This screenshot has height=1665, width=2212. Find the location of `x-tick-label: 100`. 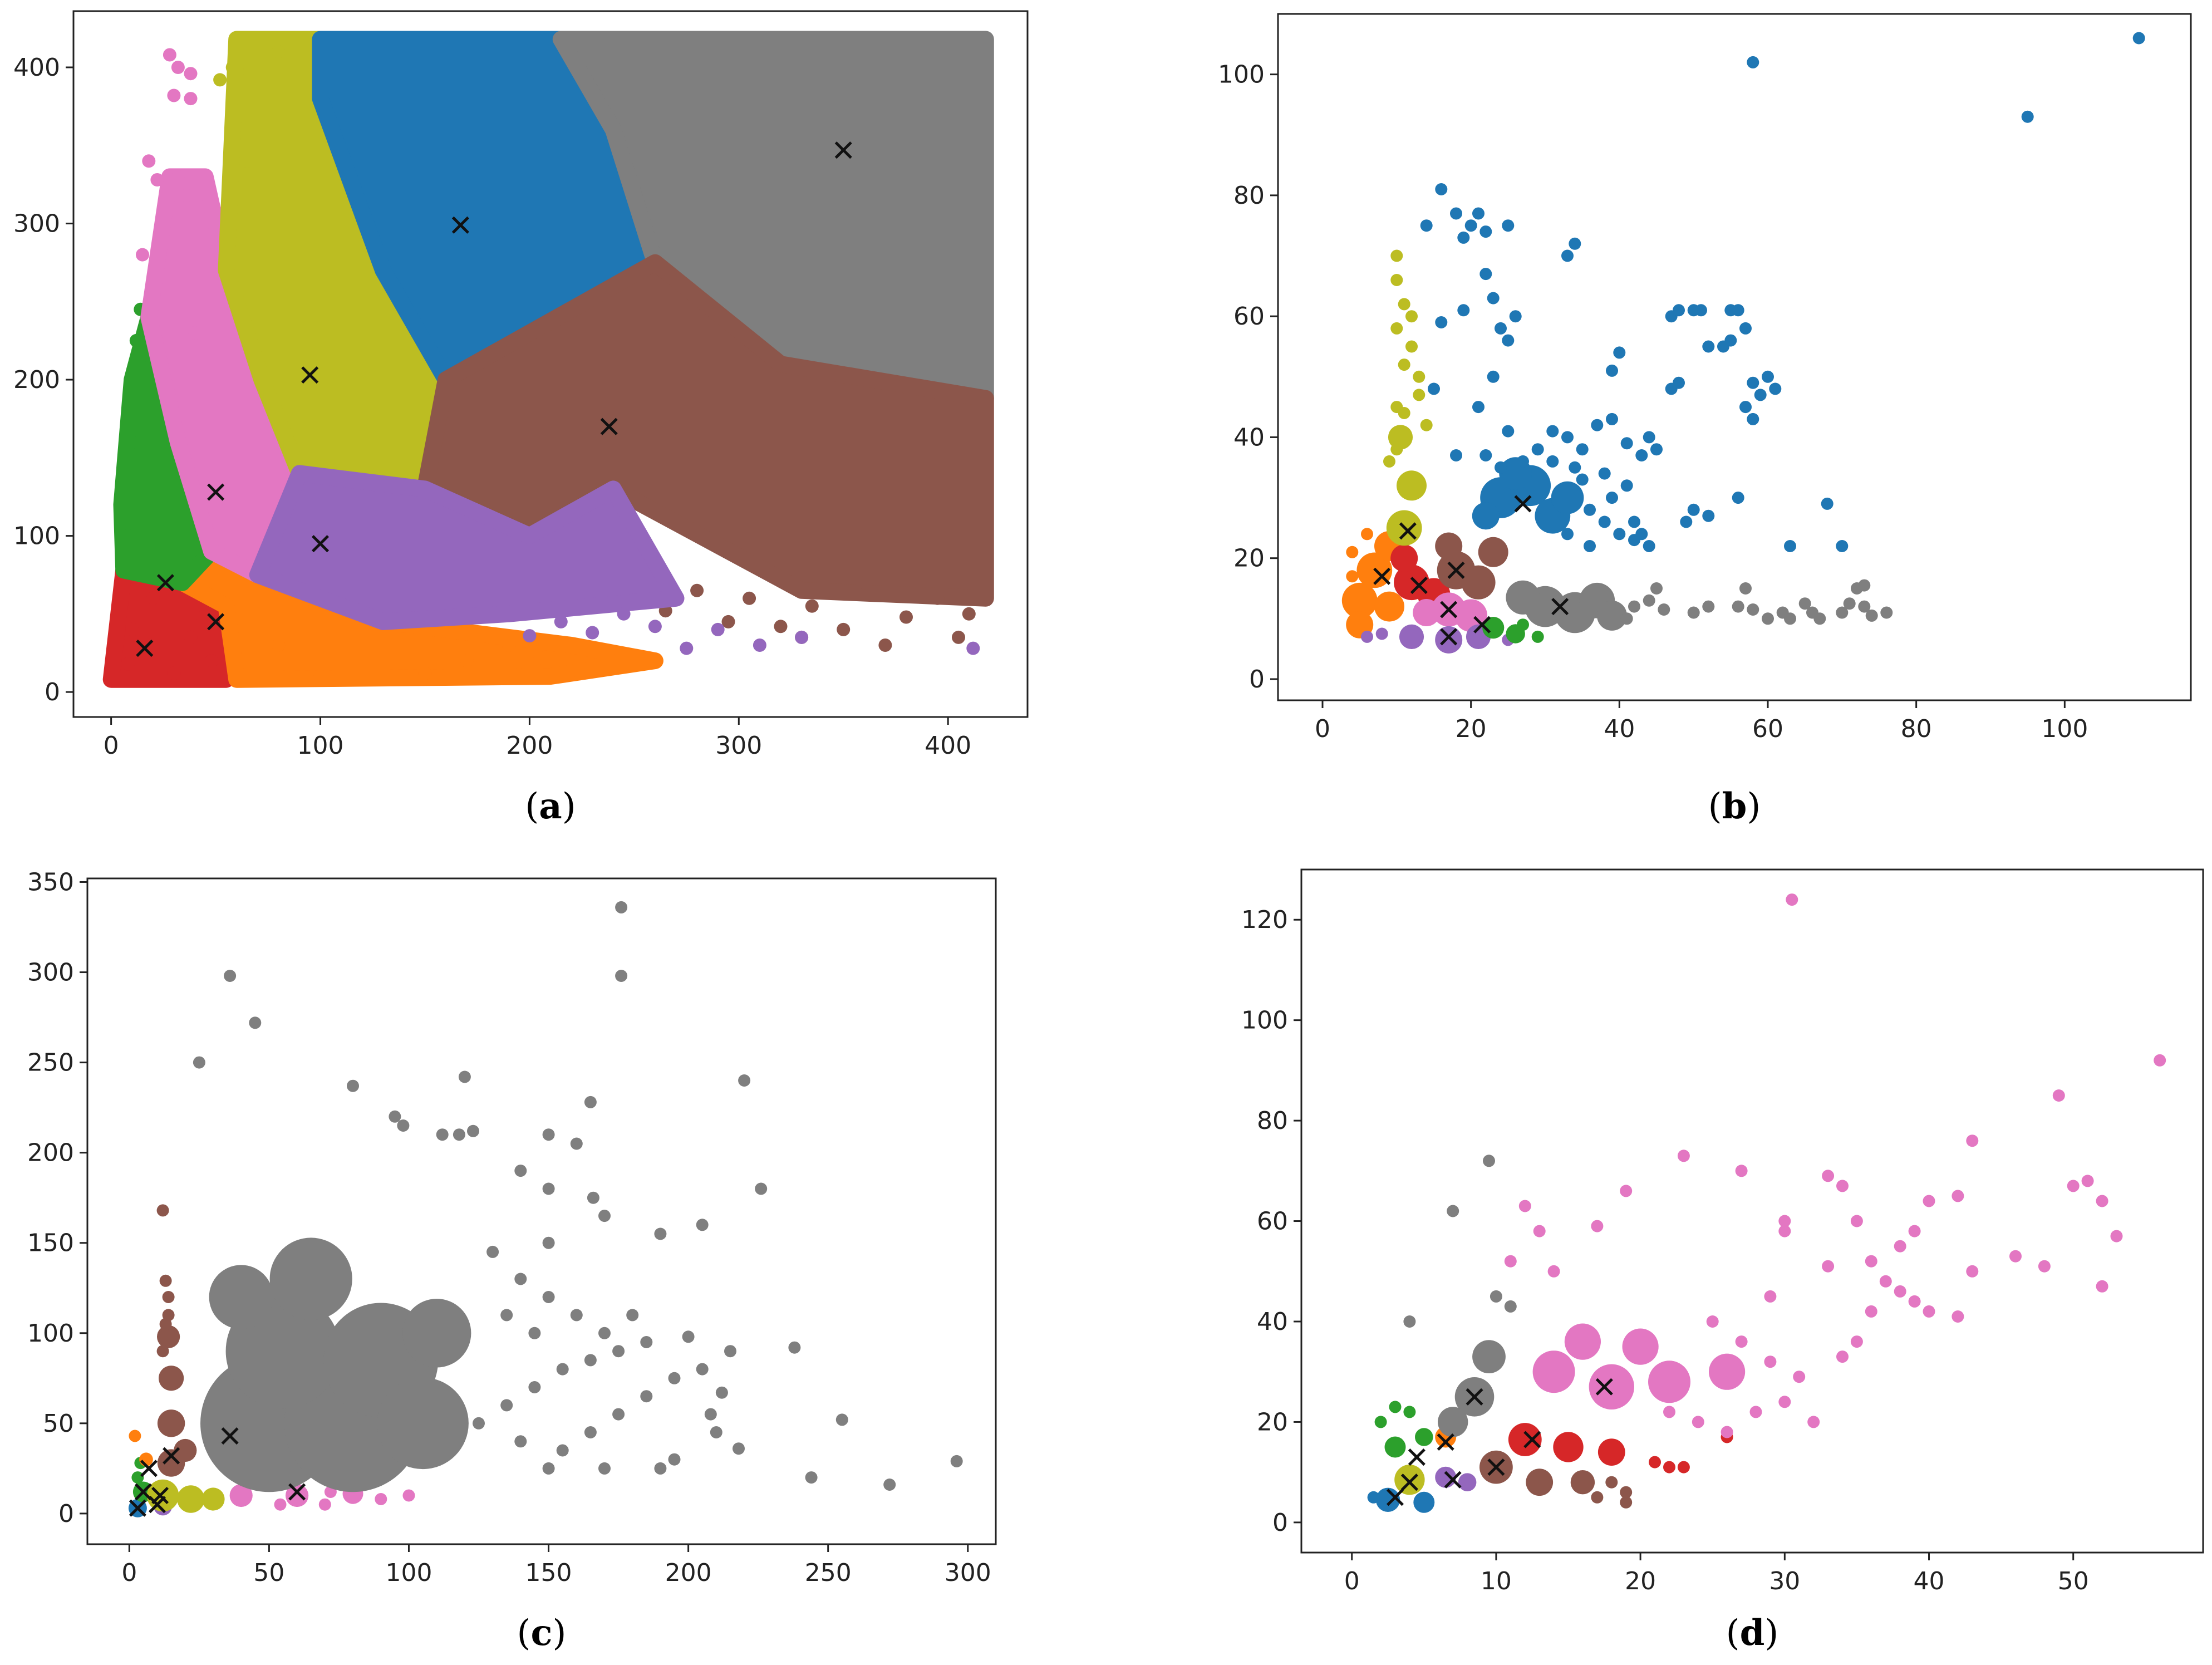

x-tick-label: 100 is located at coordinates (408, 1573).